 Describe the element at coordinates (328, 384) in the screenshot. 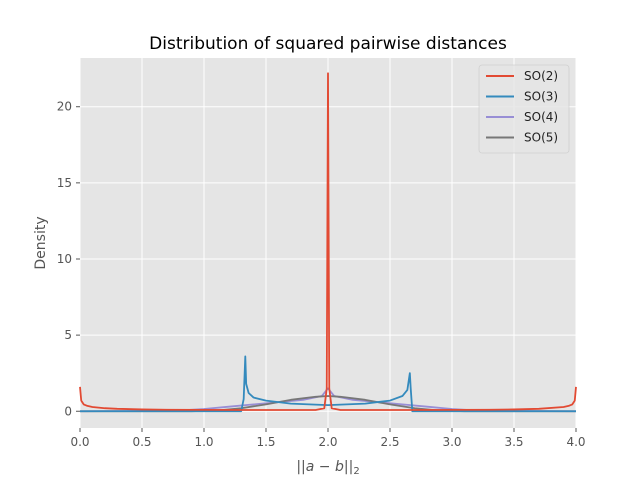

I see `series-line-so3` at that location.